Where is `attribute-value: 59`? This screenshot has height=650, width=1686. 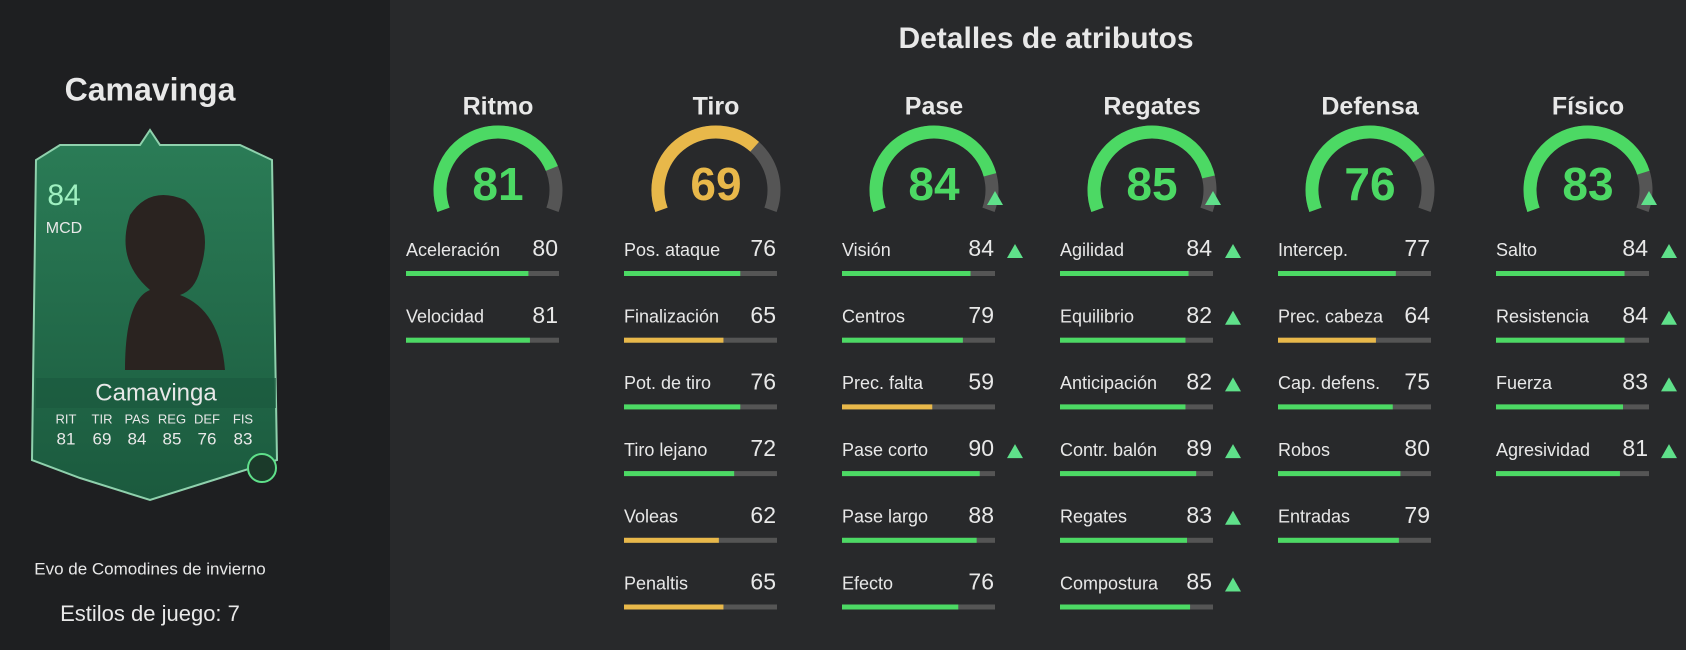
attribute-value: 59 is located at coordinates (981, 381).